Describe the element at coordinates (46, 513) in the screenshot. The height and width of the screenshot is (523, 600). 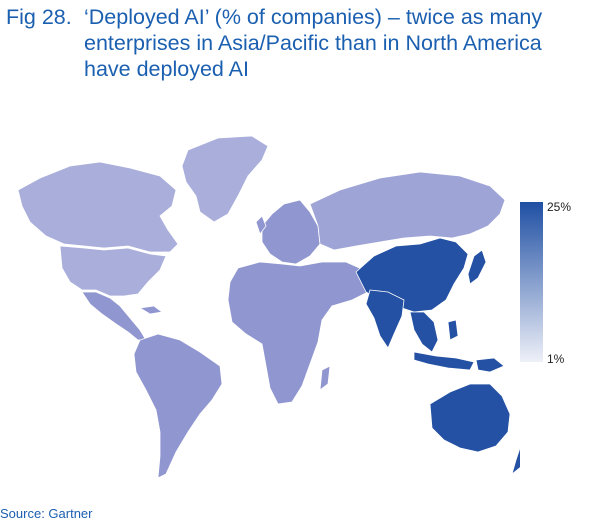
I see `source-note: Source: Gartner` at that location.